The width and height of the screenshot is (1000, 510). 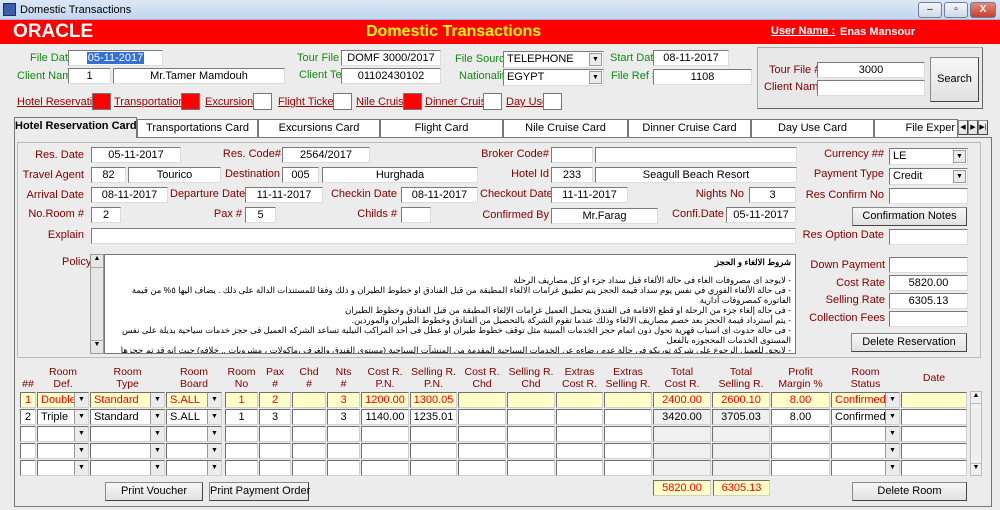 I want to click on currency-select: LE ▼, so click(x=928, y=156).